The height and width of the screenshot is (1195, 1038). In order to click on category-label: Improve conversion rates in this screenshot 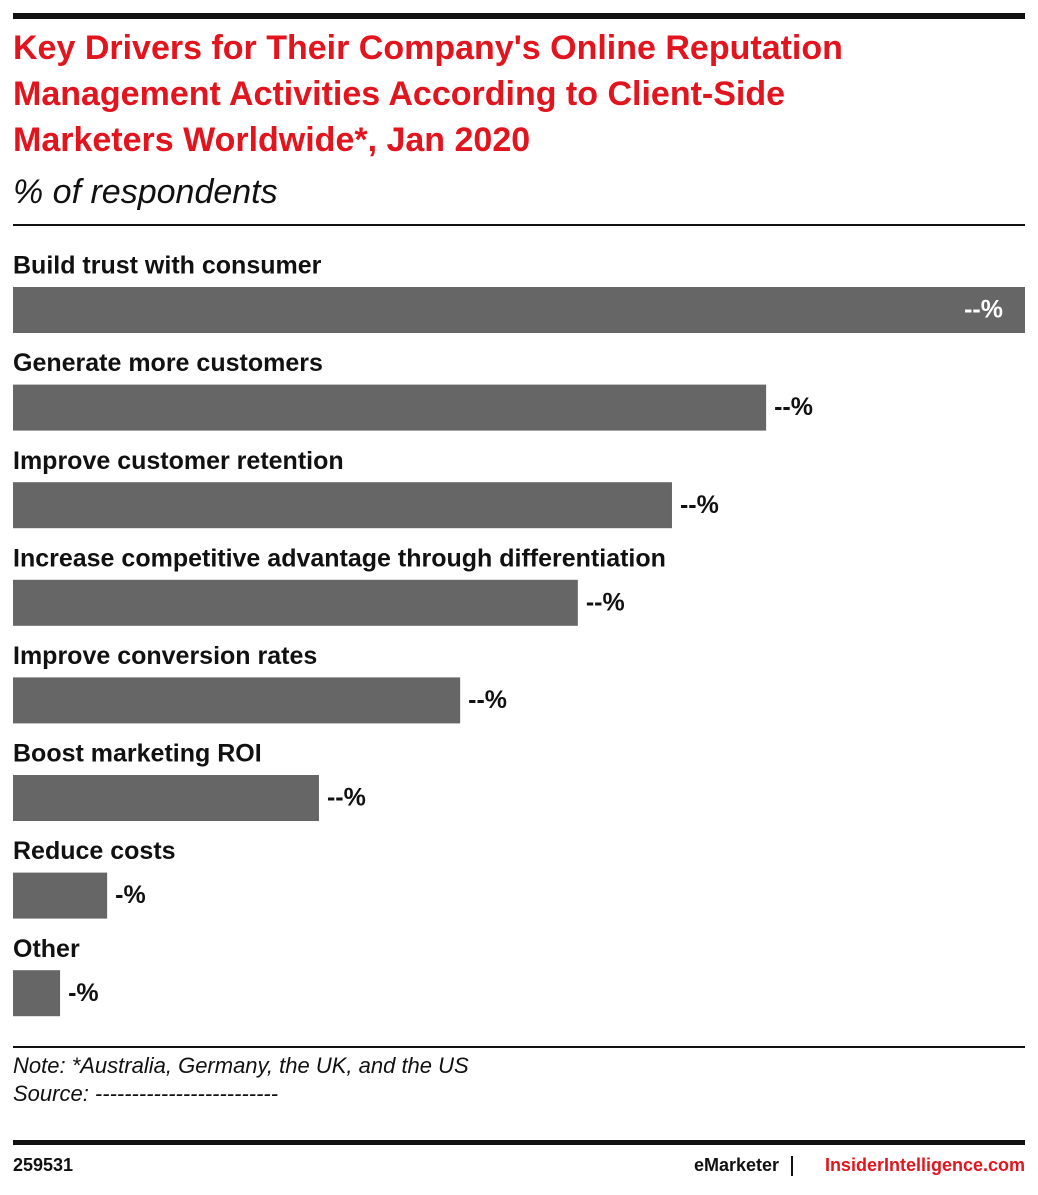, I will do `click(165, 656)`.